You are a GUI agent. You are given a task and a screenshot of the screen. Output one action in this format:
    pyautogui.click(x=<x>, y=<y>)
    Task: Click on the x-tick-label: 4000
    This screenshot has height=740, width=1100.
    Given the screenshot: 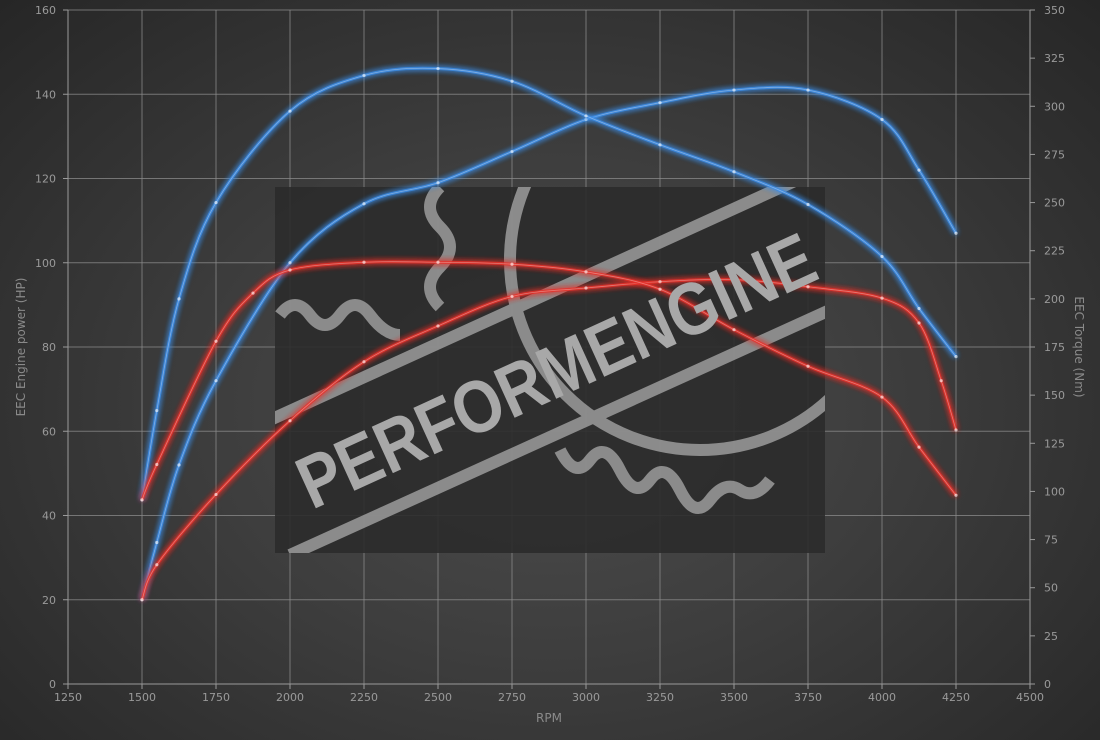 What is the action you would take?
    pyautogui.click(x=882, y=697)
    